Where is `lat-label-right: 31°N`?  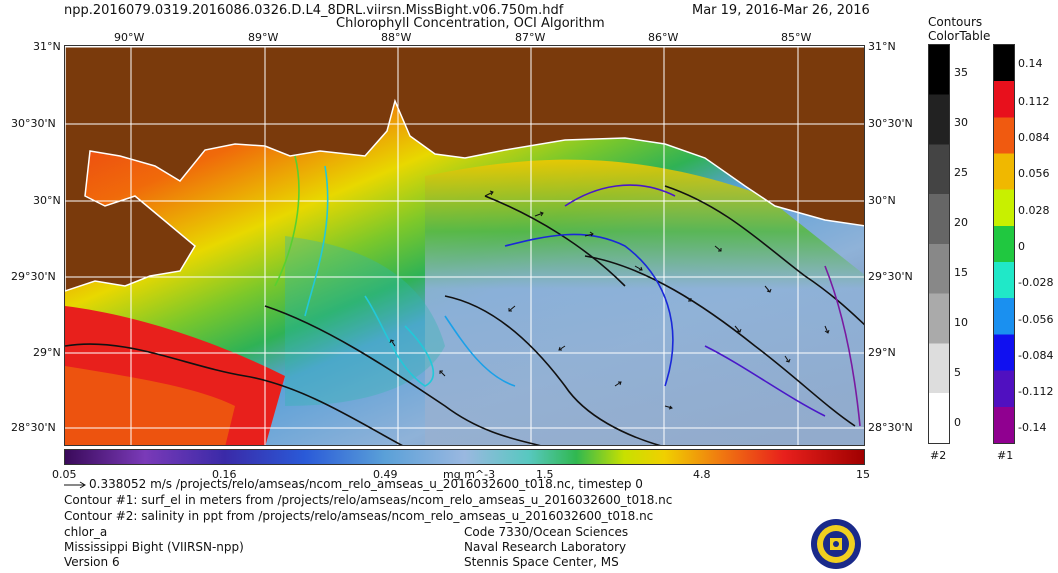 lat-label-right: 31°N is located at coordinates (882, 46).